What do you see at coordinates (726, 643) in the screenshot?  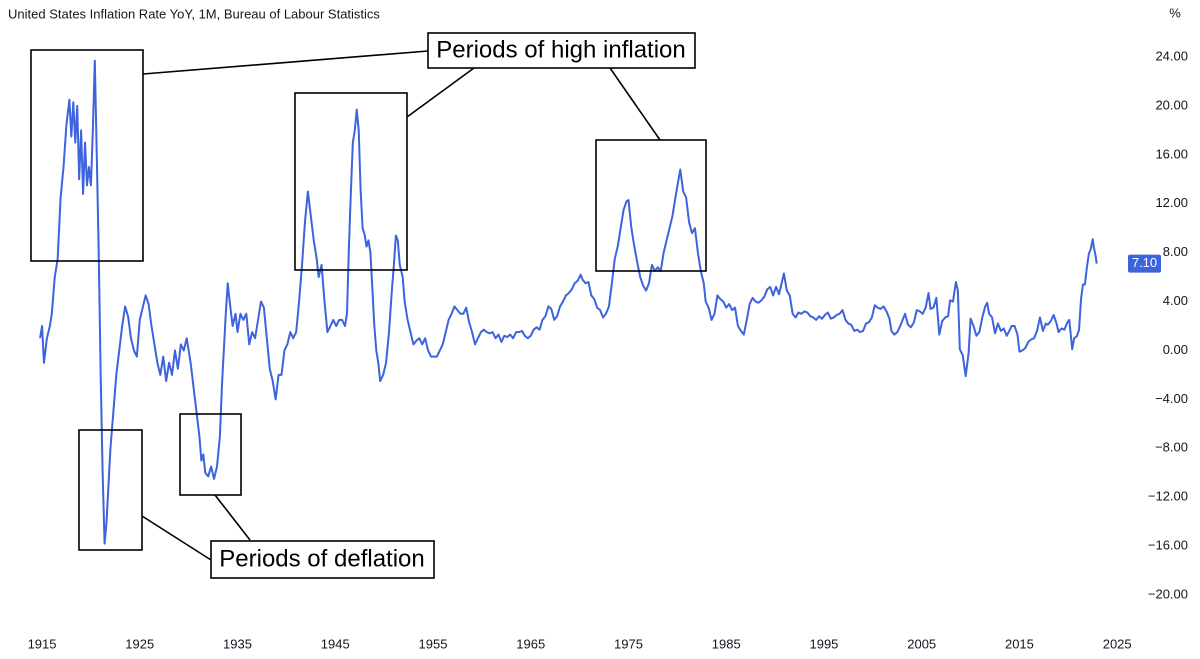 I see `x-tick-label: 1985` at bounding box center [726, 643].